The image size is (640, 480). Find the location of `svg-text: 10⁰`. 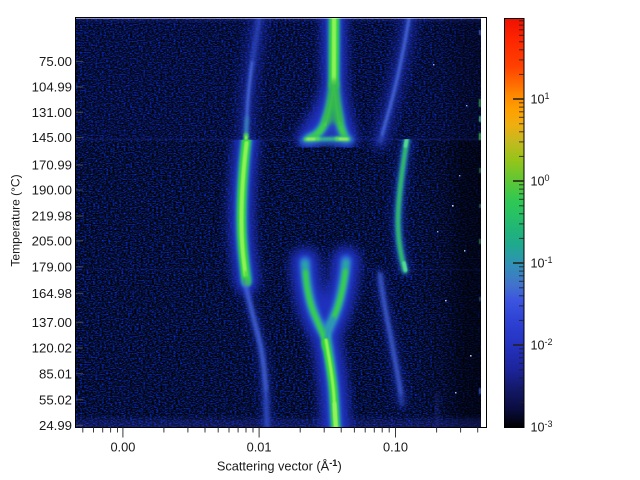

svg-text: 10⁰ is located at coordinates (540, 181).